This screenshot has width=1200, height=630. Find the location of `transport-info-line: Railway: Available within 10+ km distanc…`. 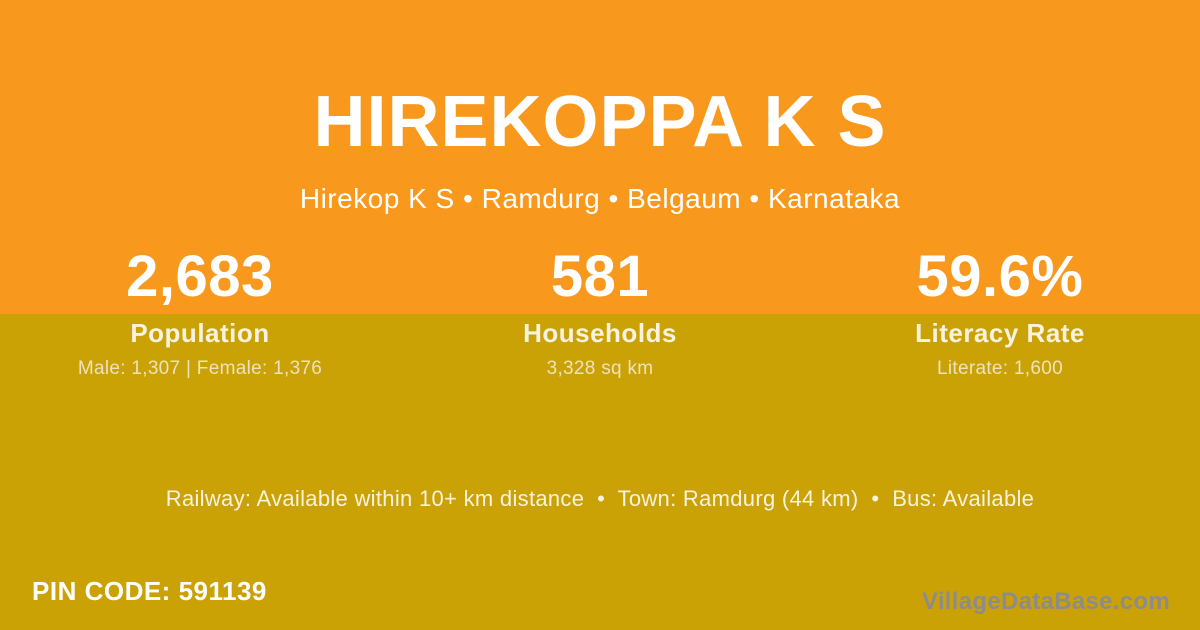

transport-info-line: Railway: Available within 10+ km distanc… is located at coordinates (600, 498).